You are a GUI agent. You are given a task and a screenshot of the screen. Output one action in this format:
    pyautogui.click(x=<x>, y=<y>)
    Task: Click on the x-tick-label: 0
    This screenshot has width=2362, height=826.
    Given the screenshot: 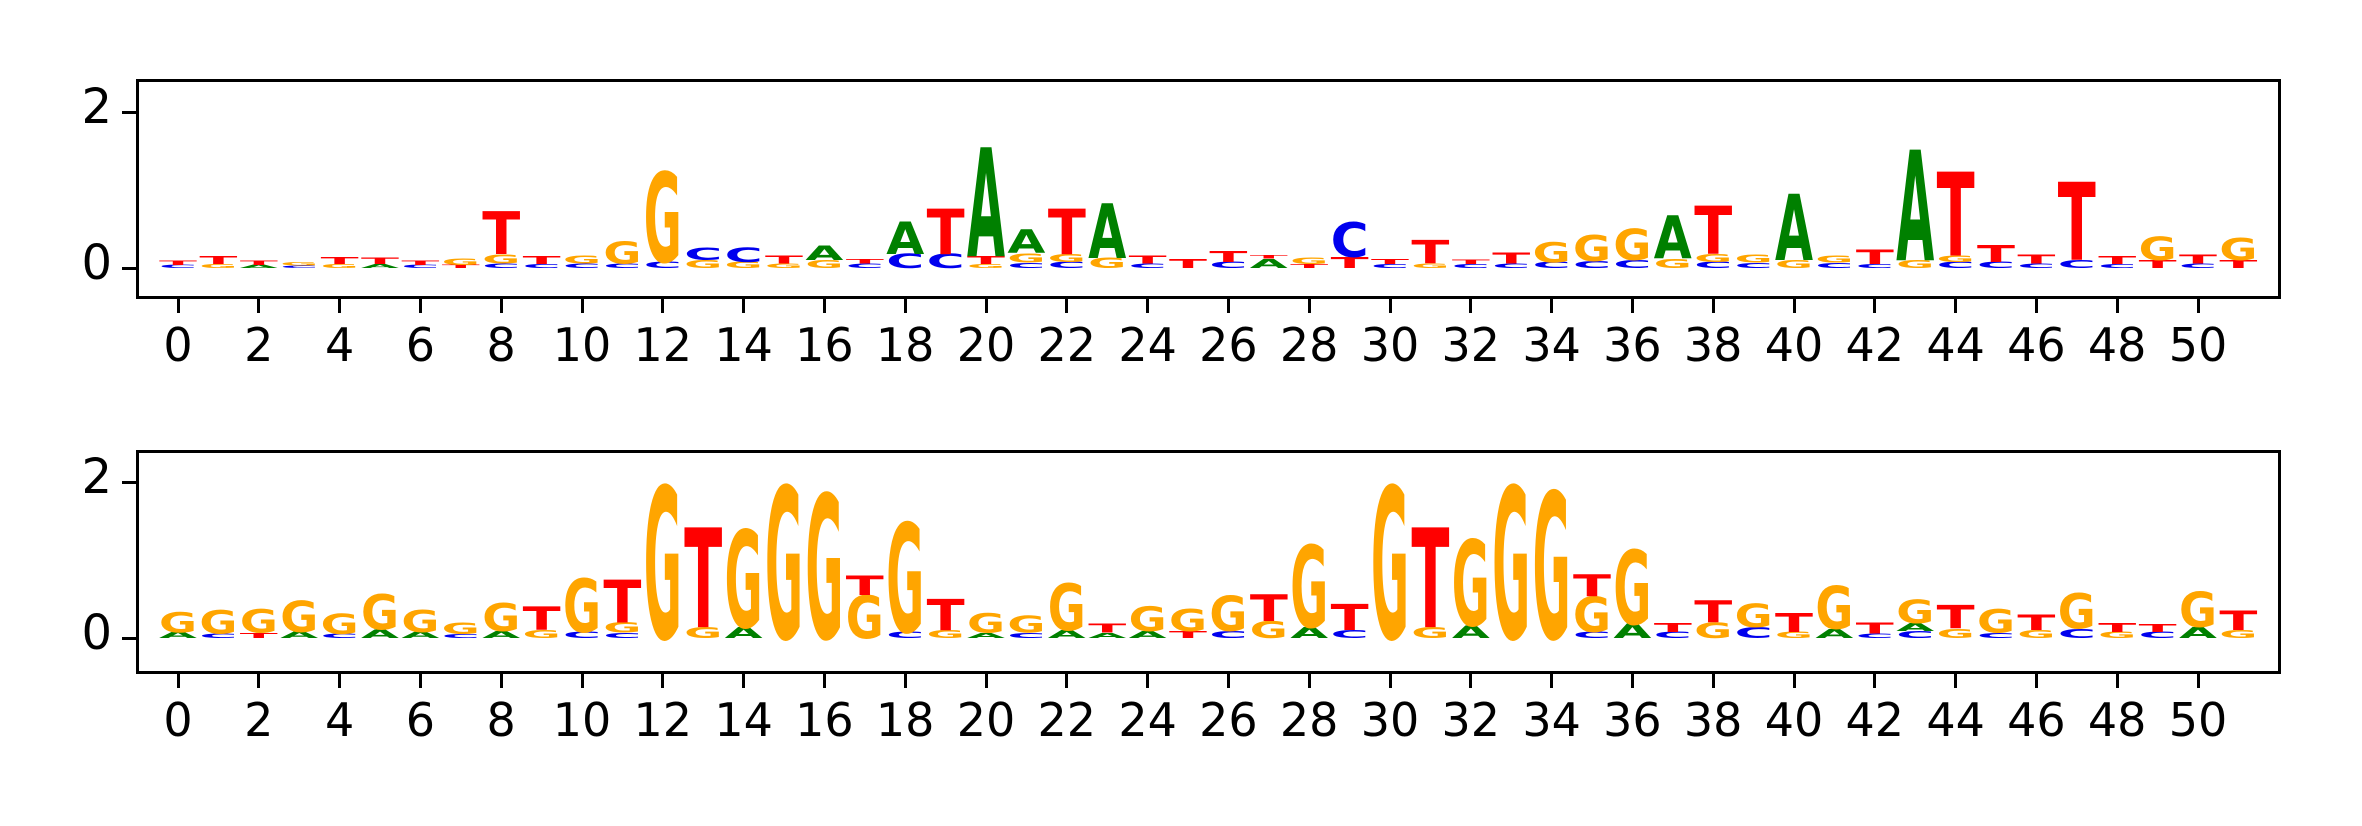 What is the action you would take?
    pyautogui.click(x=178, y=345)
    